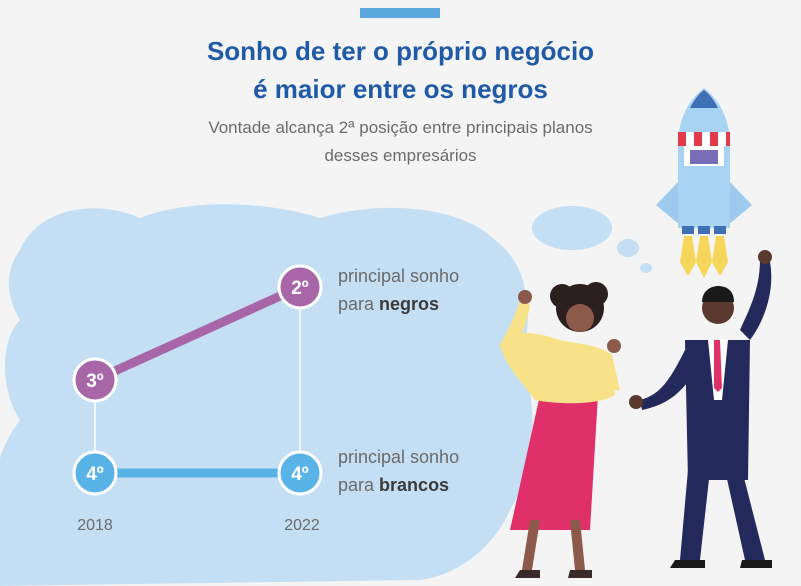  Describe the element at coordinates (704, 183) in the screenshot. I see `rocket-illustration` at that location.